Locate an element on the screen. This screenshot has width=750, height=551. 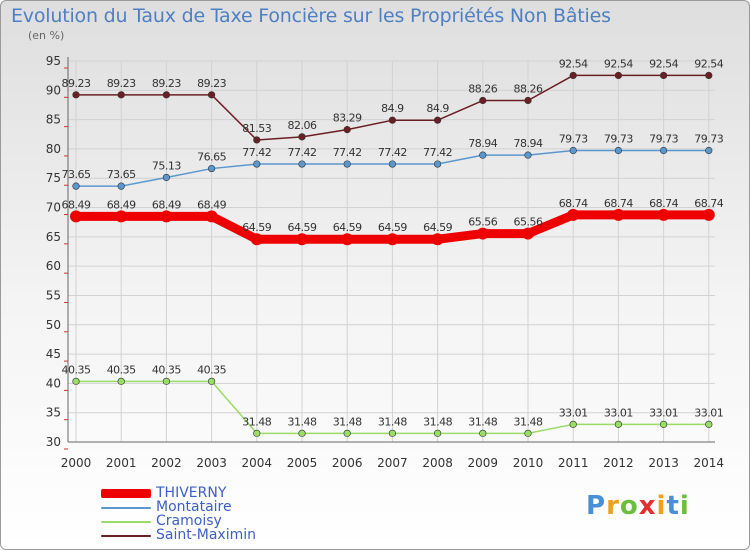
y-tick-label: 45 is located at coordinates (53, 354).